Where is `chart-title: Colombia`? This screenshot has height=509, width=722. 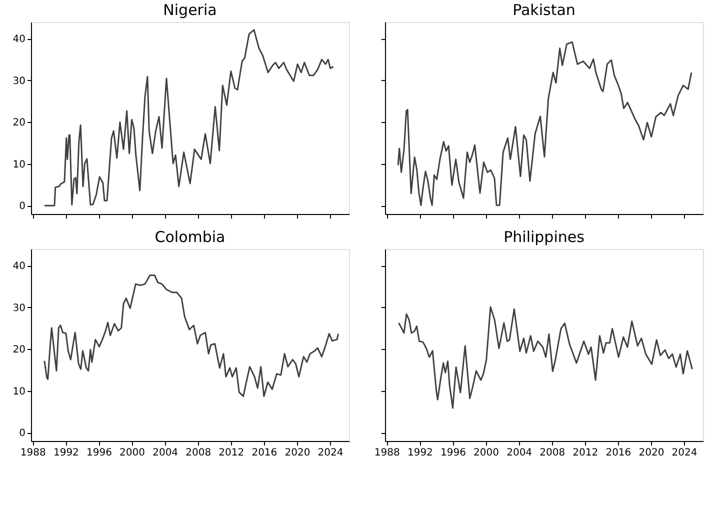 chart-title: Colombia is located at coordinates (190, 237).